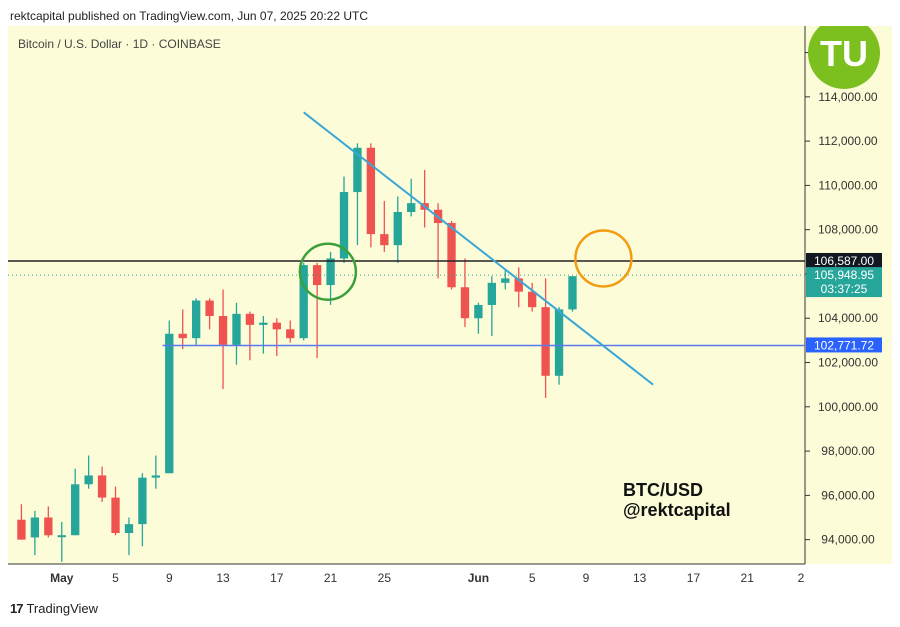 The width and height of the screenshot is (900, 627). What do you see at coordinates (848, 407) in the screenshot?
I see `price-tick-label: 100,000.00` at bounding box center [848, 407].